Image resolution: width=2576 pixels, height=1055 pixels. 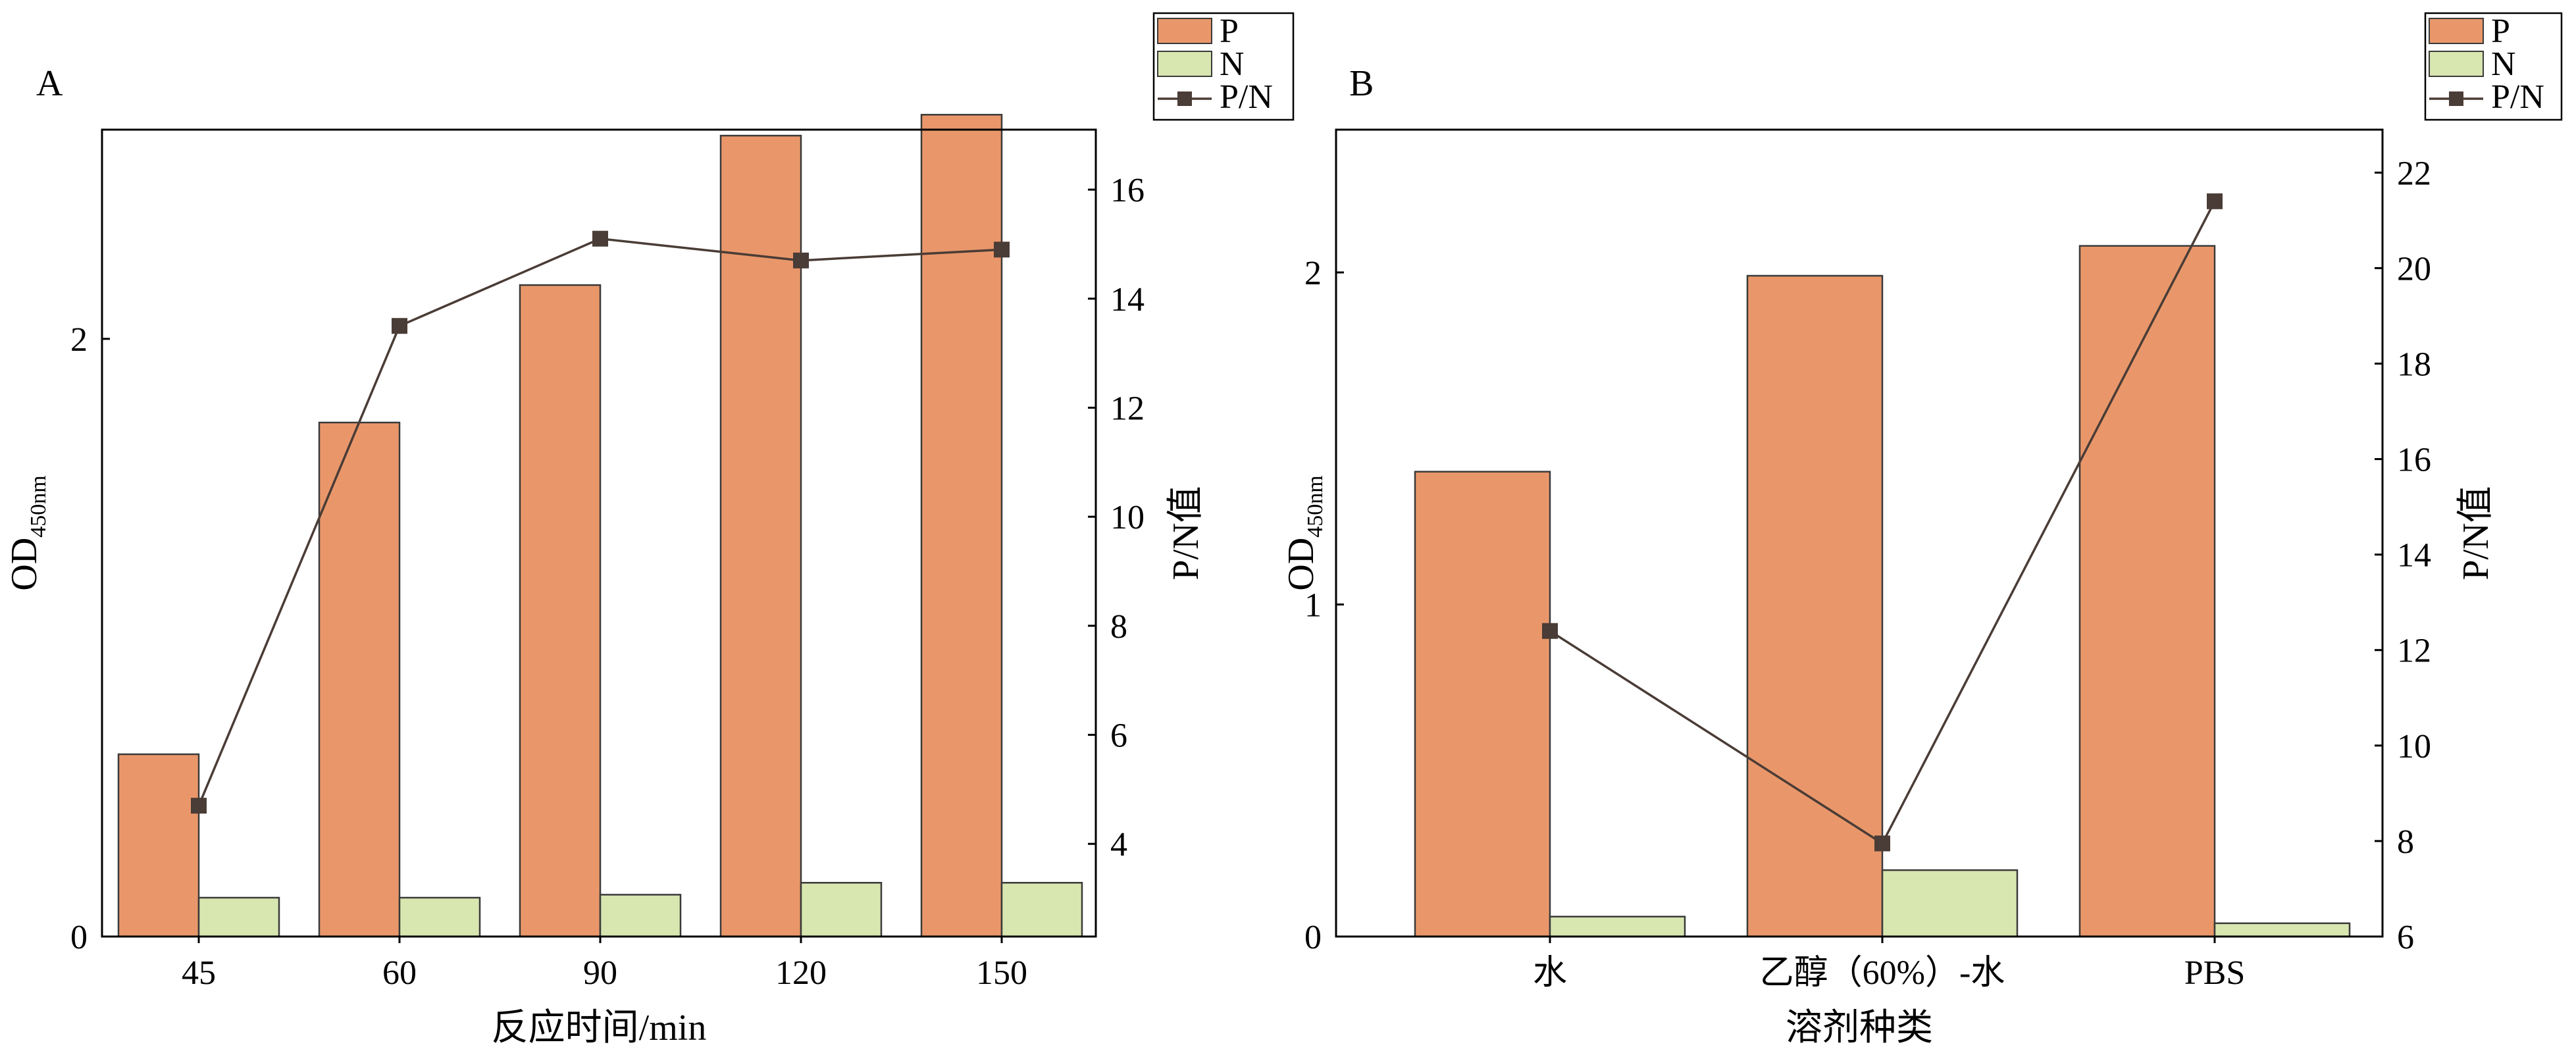 What do you see at coordinates (801, 973) in the screenshot?
I see `x-tick-label: 120` at bounding box center [801, 973].